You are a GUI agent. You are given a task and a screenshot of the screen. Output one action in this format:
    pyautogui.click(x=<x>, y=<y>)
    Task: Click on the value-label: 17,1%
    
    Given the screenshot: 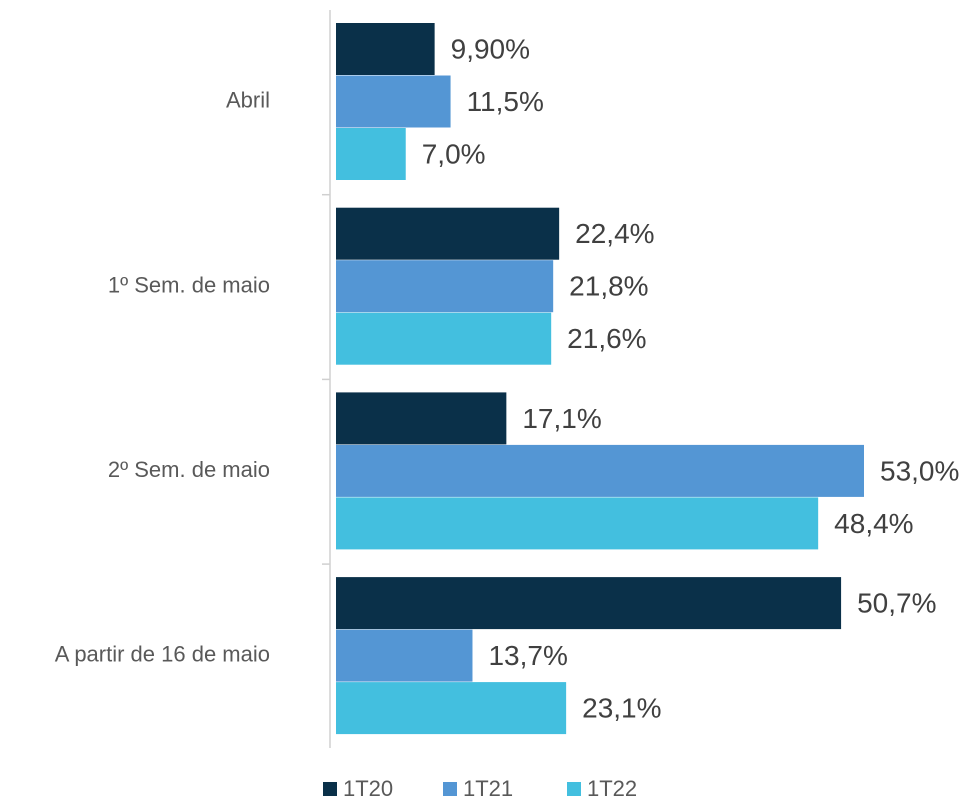 What is the action you would take?
    pyautogui.click(x=561, y=418)
    